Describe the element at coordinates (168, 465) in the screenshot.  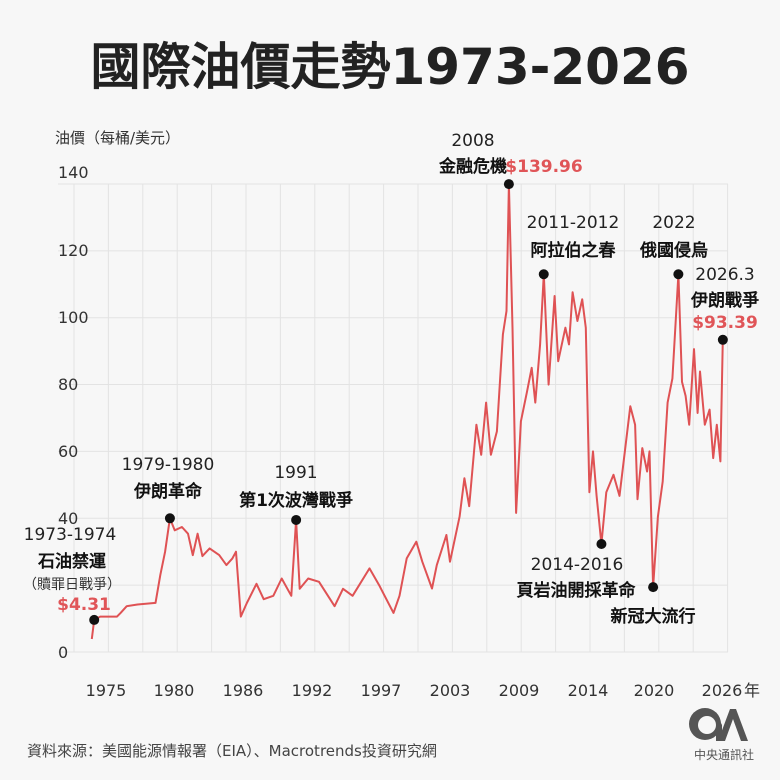
I see `annotation-year: 1979-1980` at that location.